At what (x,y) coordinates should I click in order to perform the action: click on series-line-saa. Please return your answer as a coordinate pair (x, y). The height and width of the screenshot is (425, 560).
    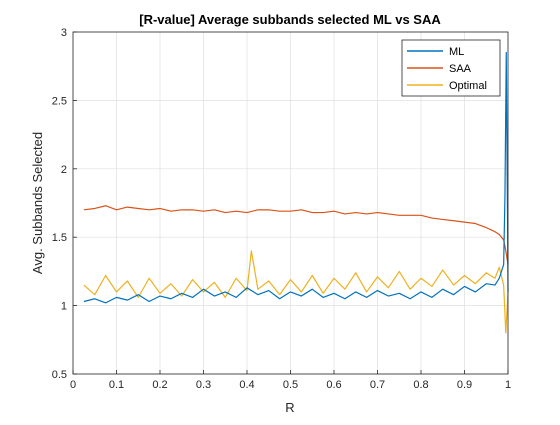
    Looking at the image, I should click on (296, 235).